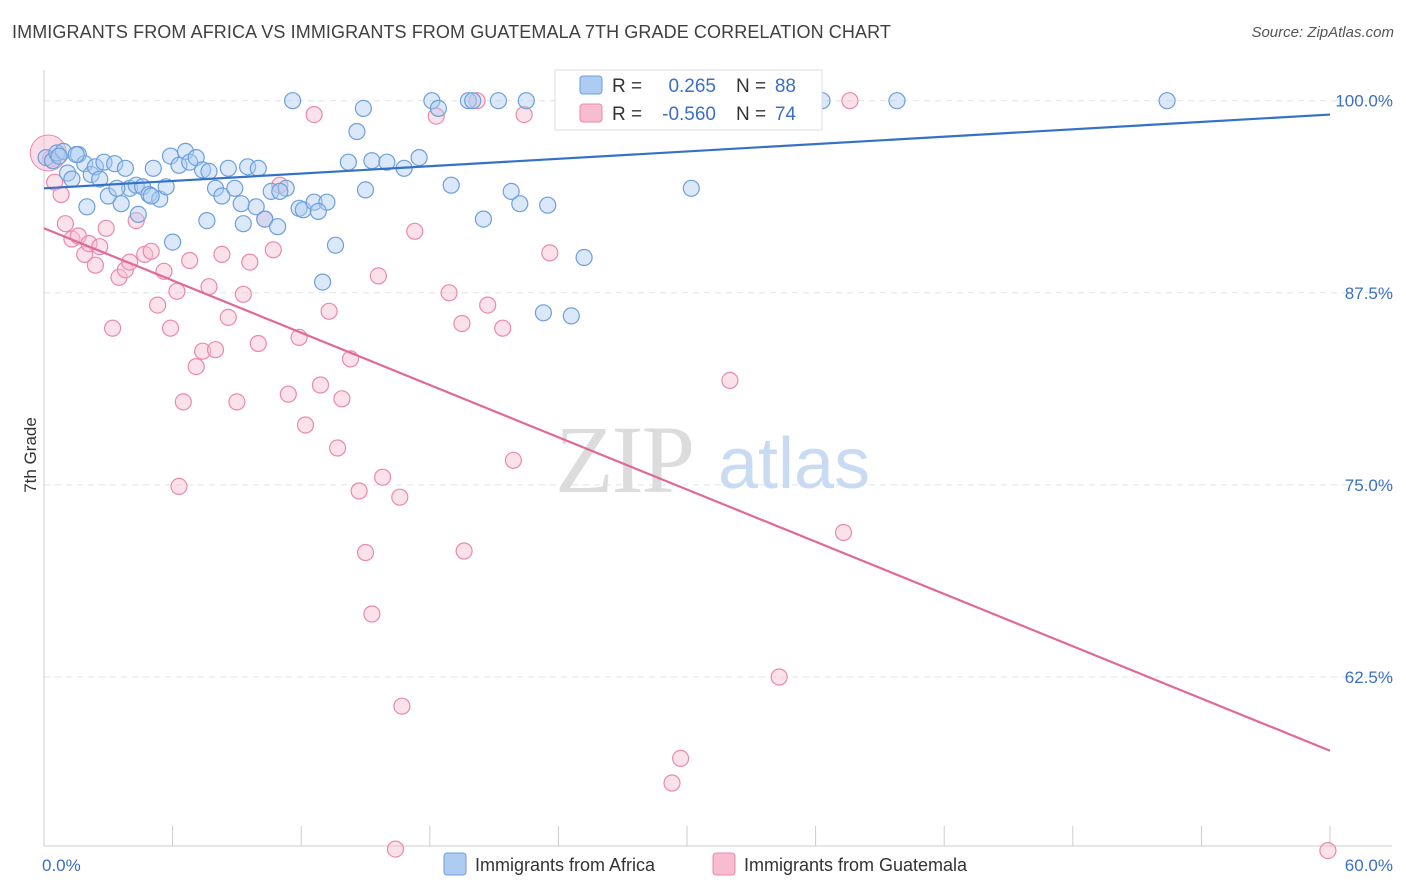  Describe the element at coordinates (786, 114) in the screenshot. I see `legend-n-value-guatemala: 74` at that location.